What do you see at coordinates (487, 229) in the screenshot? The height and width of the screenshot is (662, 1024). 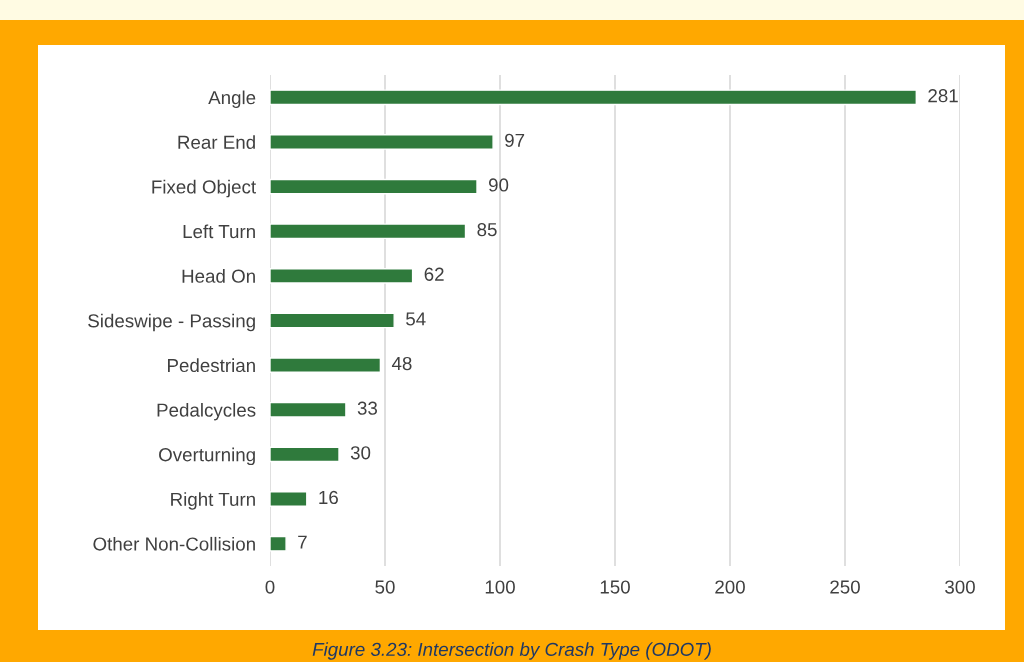 I see `data-label: 85` at bounding box center [487, 229].